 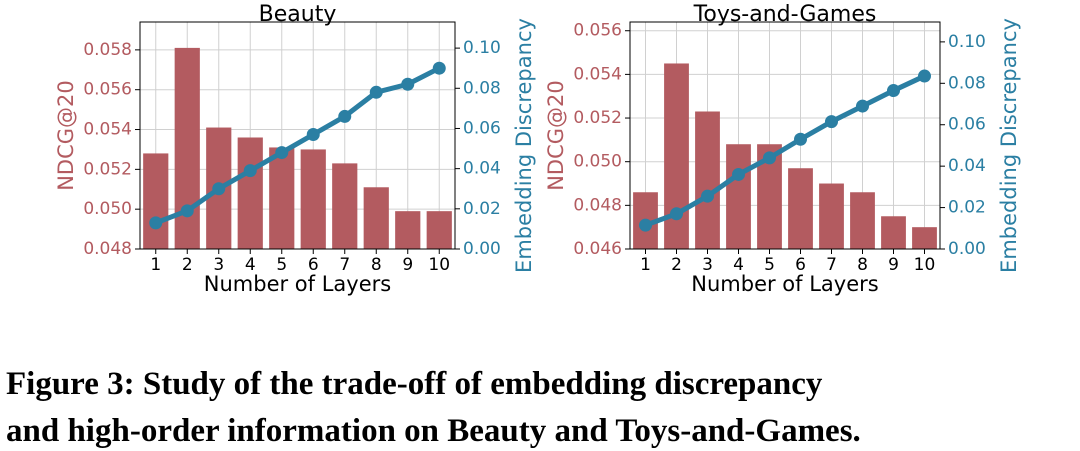 I want to click on chart-title: Beauty, so click(x=298, y=14).